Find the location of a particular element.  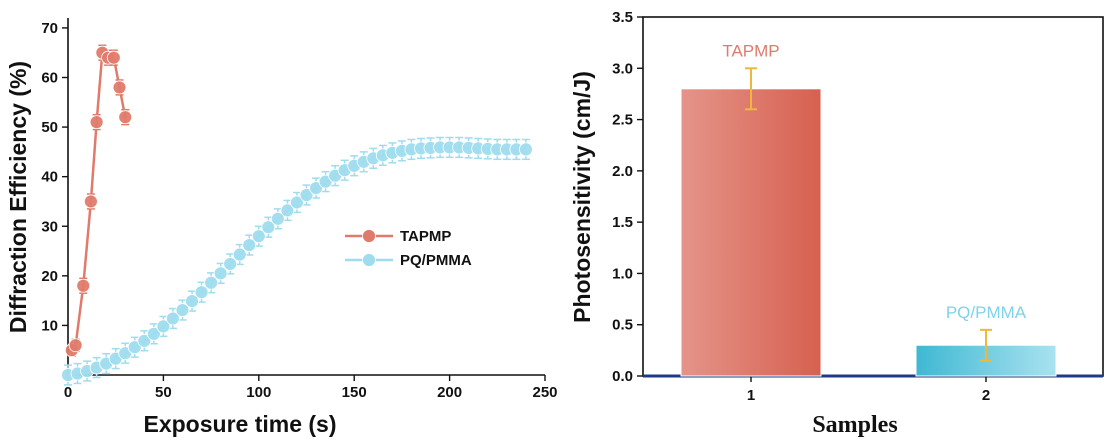

y-tick-label: 1.5 is located at coordinates (622, 222).